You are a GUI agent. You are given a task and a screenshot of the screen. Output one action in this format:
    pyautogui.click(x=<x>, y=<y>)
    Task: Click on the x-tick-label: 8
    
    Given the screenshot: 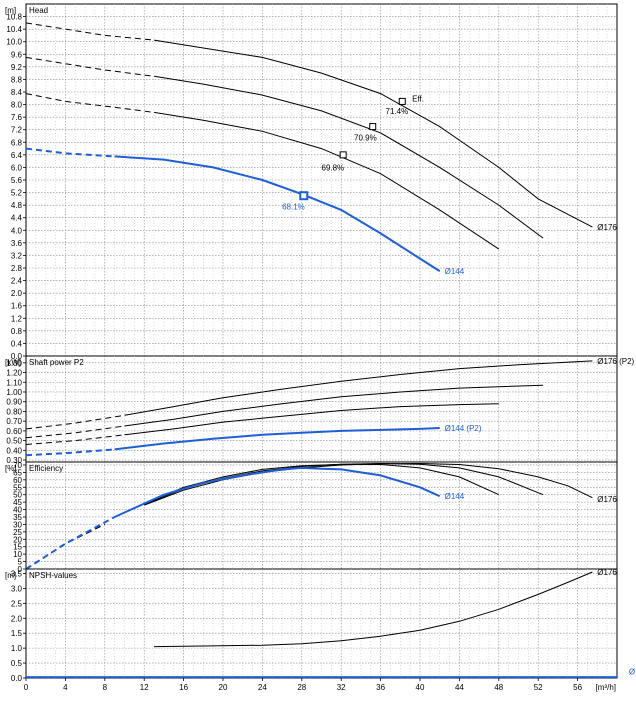 What is the action you would take?
    pyautogui.click(x=105, y=687)
    